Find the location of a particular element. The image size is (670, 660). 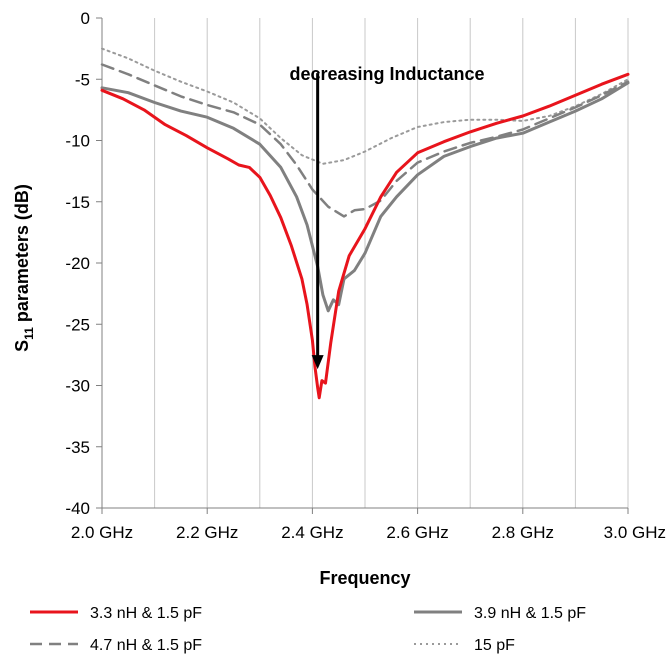

y-tick-label: 0 is located at coordinates (85, 18).